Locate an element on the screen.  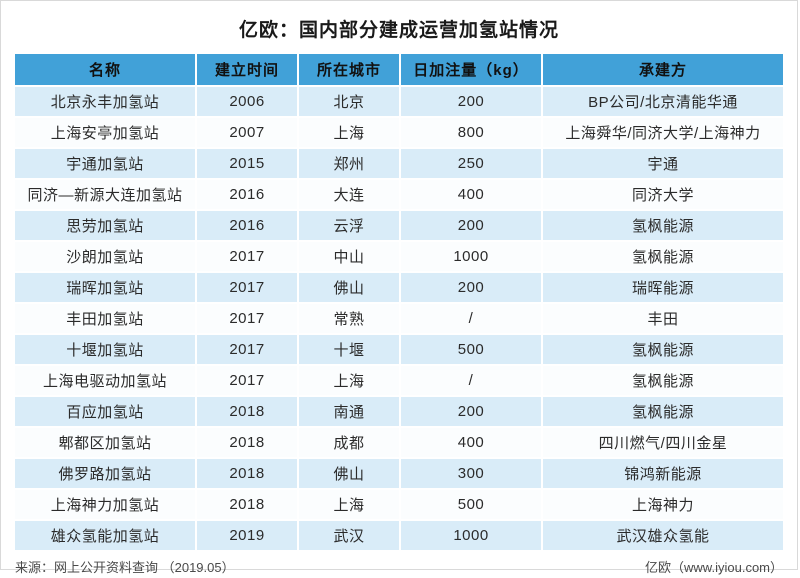
table-cell: 成都 is located at coordinates (349, 442).